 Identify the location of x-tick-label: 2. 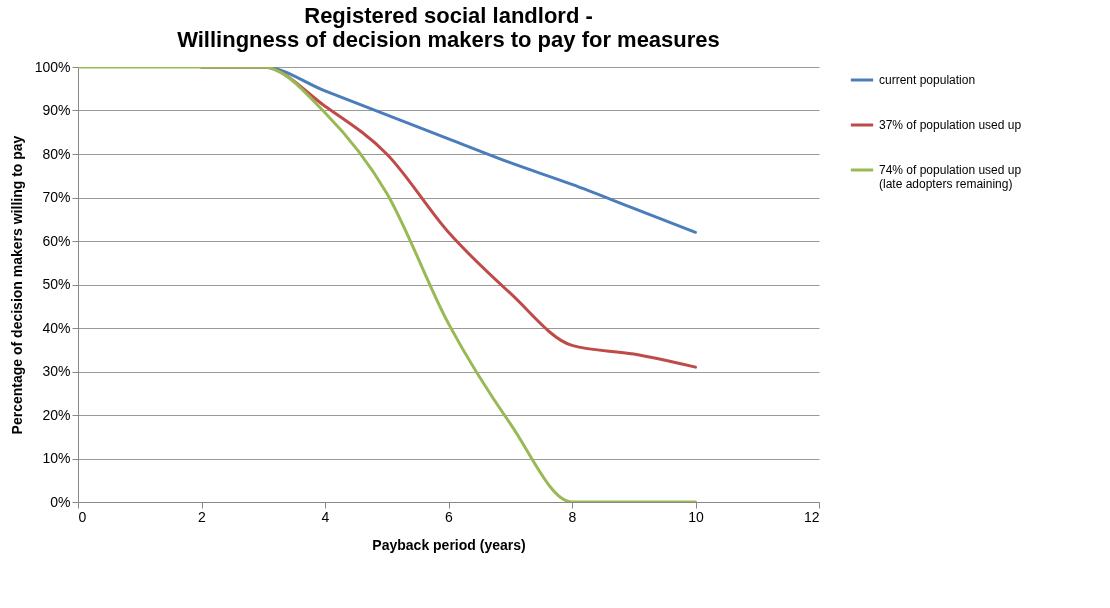
(202, 516).